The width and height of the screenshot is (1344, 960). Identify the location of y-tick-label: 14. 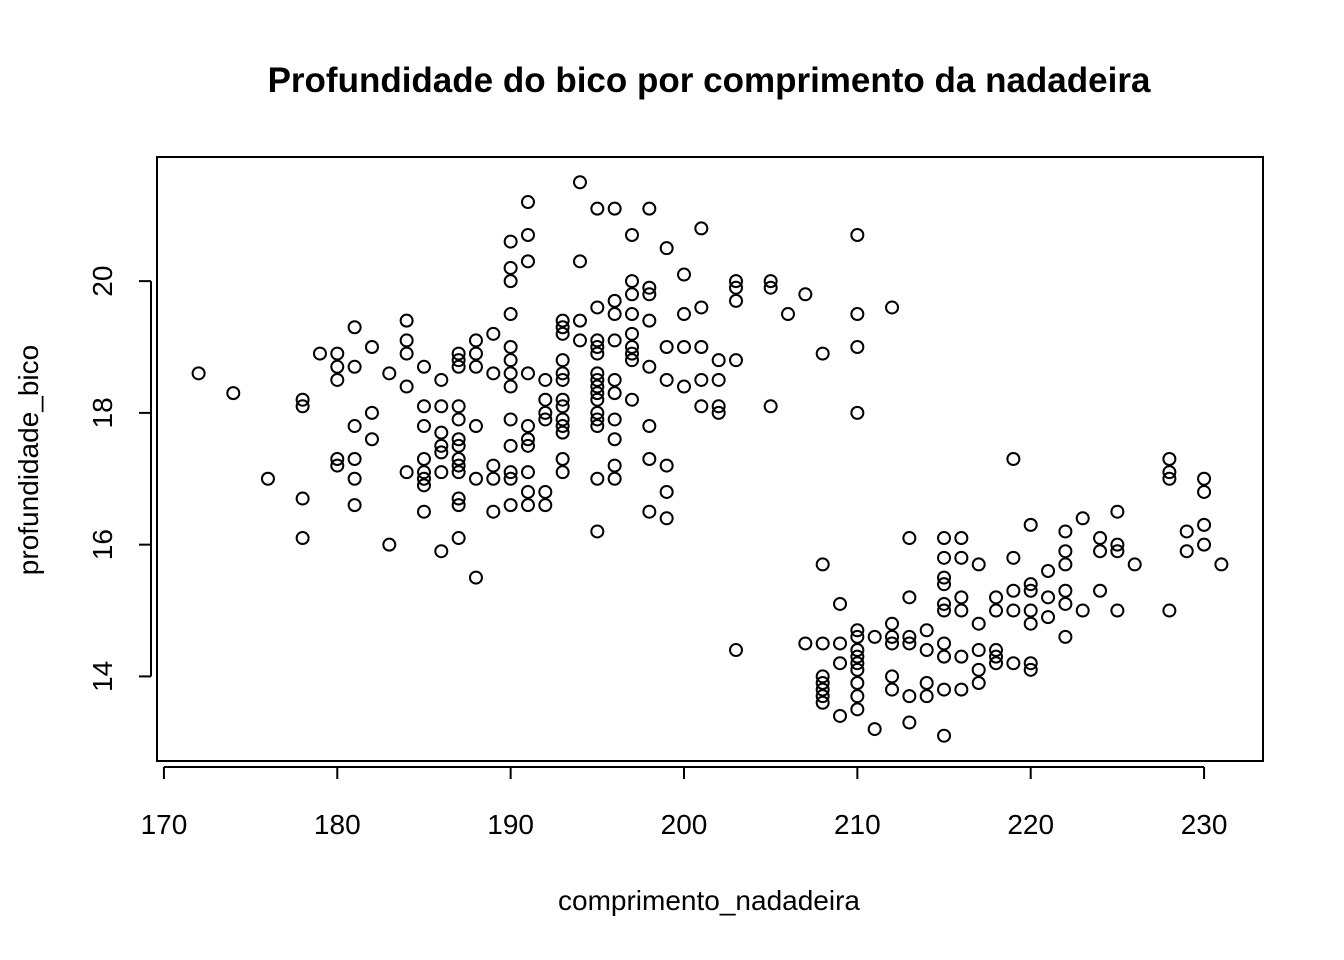
(102, 676).